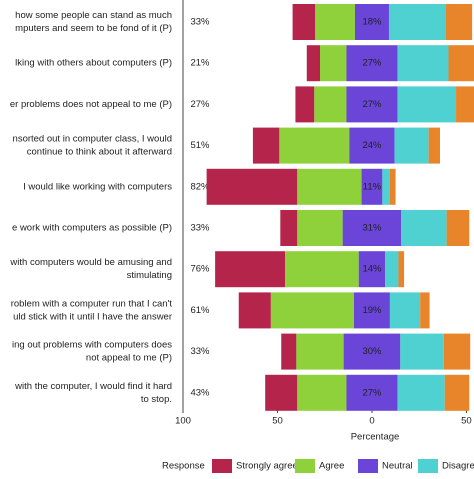 This screenshot has width=474, height=479. Describe the element at coordinates (375, 437) in the screenshot. I see `x-axis-label: Percentage` at that location.